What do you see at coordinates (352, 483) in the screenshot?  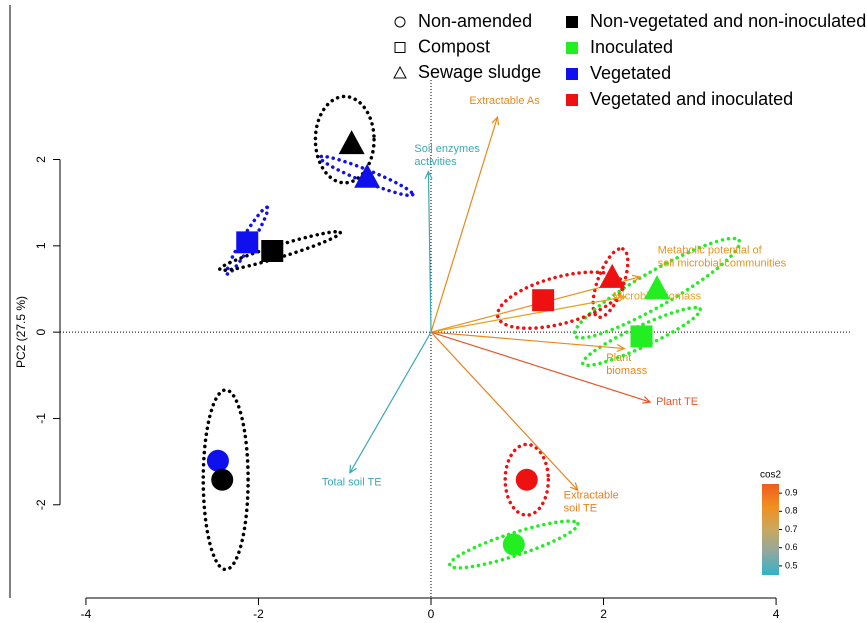 I see `arrow-label: Total soil TE` at bounding box center [352, 483].